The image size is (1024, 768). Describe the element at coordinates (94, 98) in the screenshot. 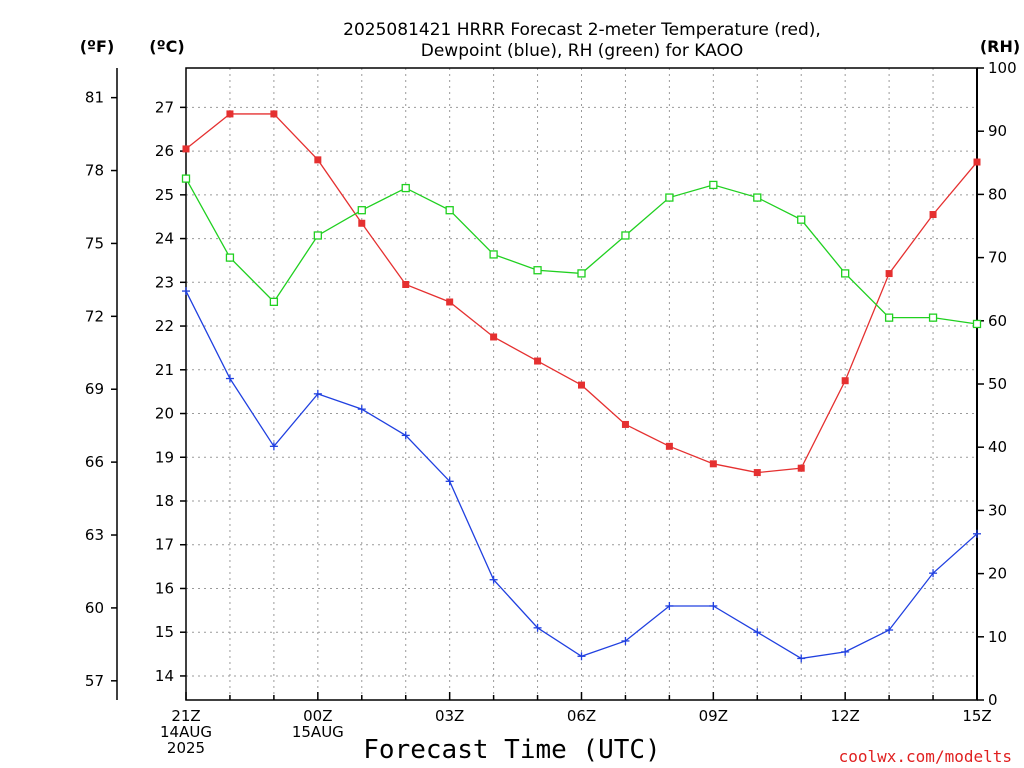

I see `fahrenheit-tick-label: 81` at that location.